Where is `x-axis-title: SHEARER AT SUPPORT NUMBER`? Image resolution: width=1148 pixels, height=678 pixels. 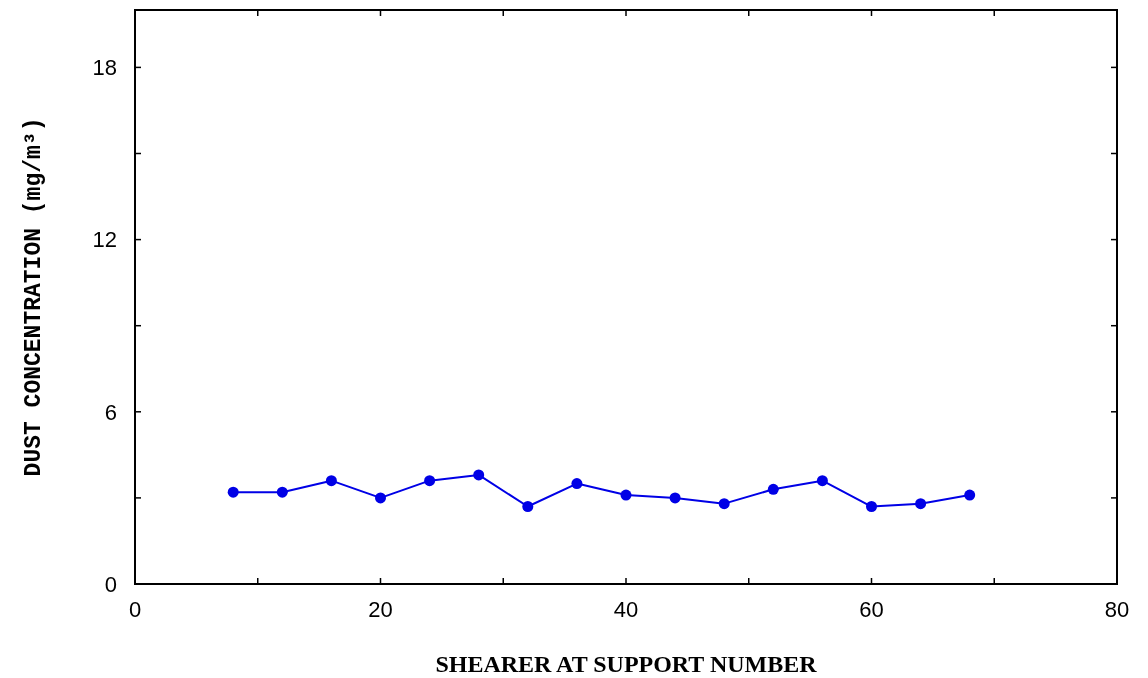
x-axis-title: SHEARER AT SUPPORT NUMBER is located at coordinates (626, 664).